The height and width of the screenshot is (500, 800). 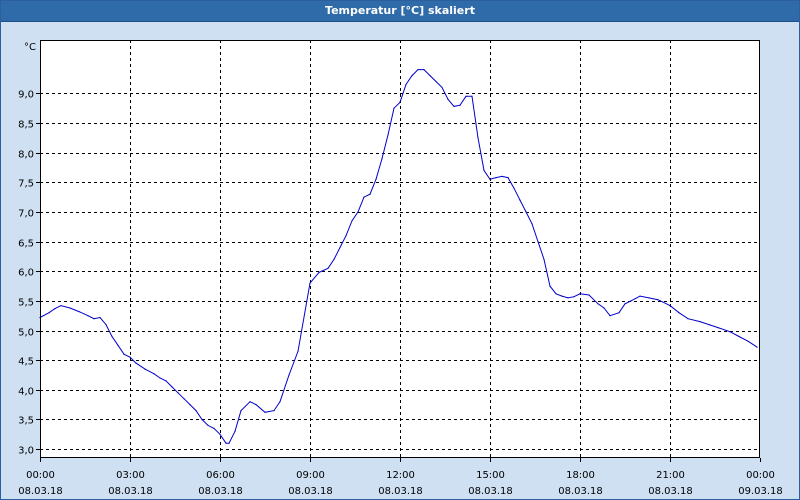 What do you see at coordinates (26, 155) in the screenshot?
I see `y-tick-label: 8,0` at bounding box center [26, 155].